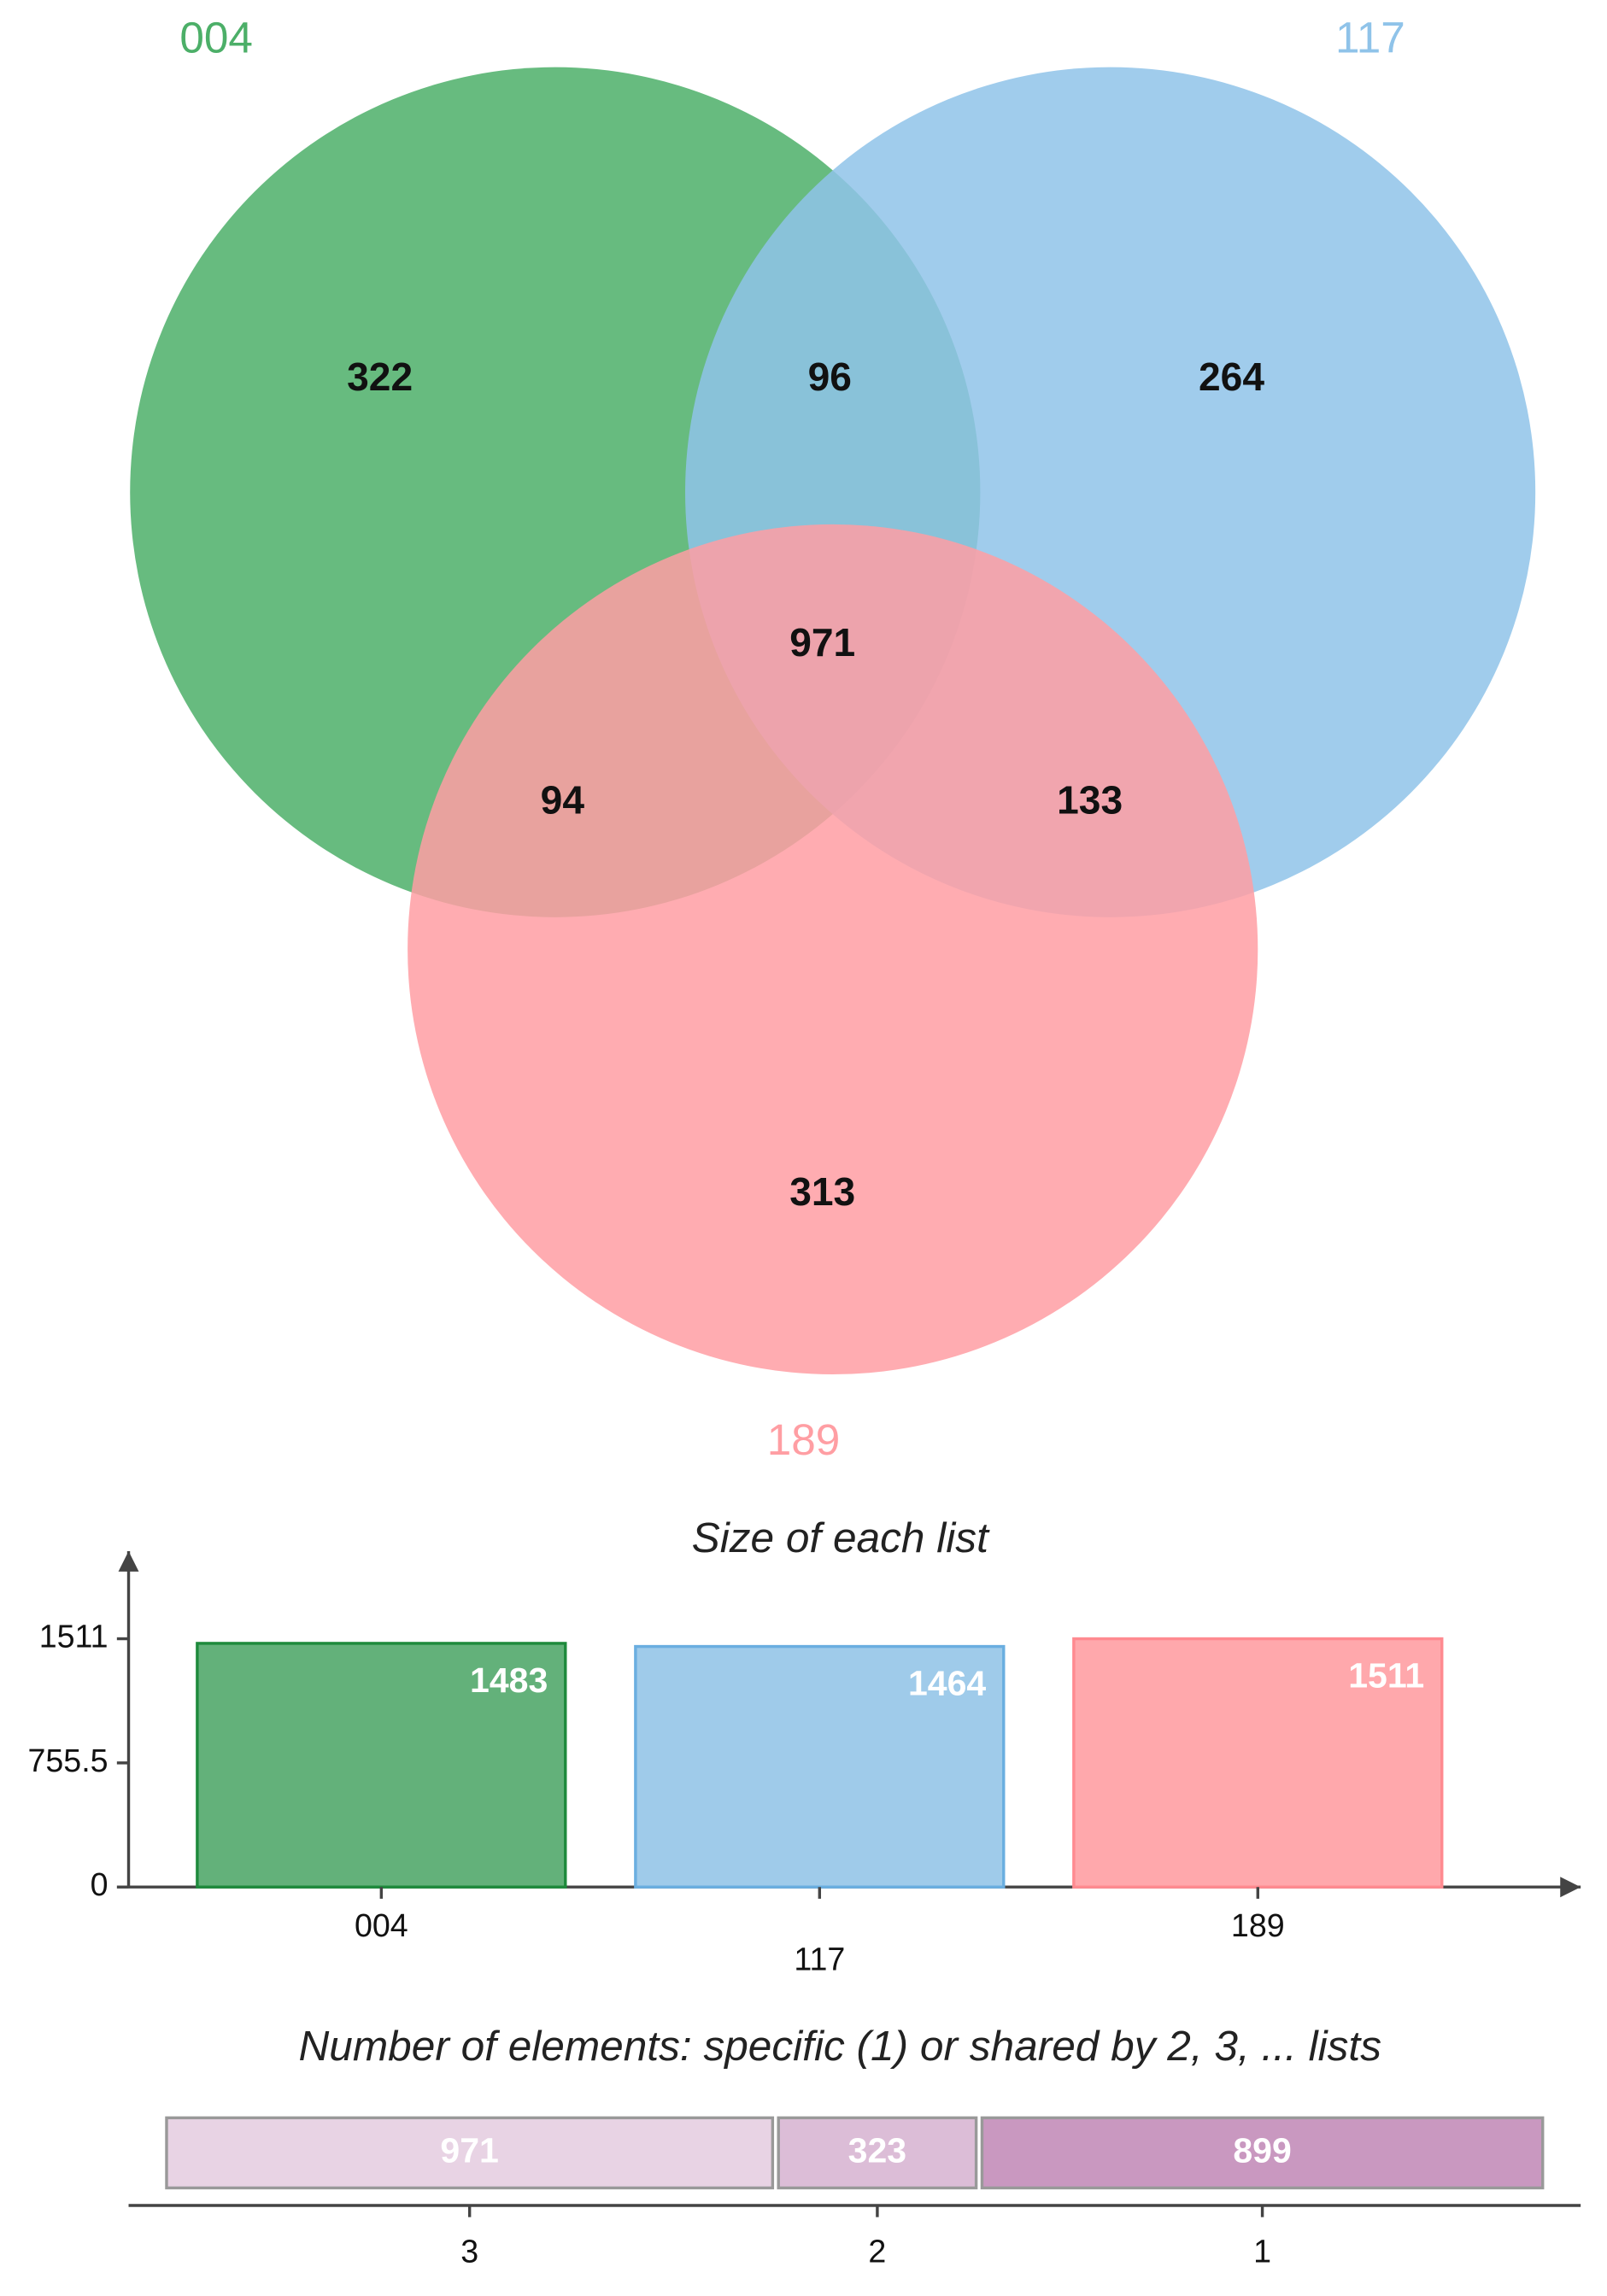  Describe the element at coordinates (822, 1191) in the screenshot. I see `region-count: 313` at that location.